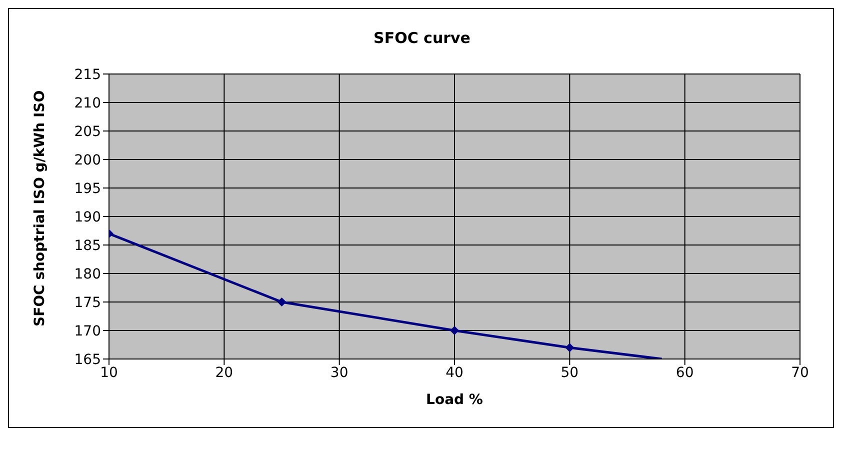 This screenshot has width=842, height=457. I want to click on y-tick-label: 210, so click(87, 103).